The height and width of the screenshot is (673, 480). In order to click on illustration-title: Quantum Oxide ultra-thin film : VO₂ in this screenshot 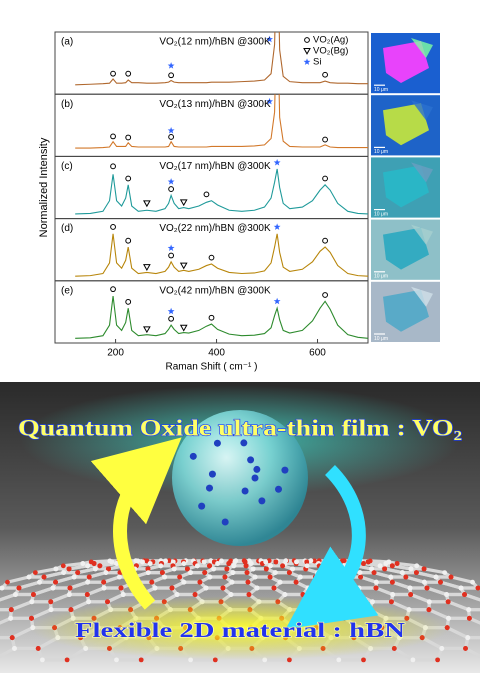, I will do `click(240, 427)`.